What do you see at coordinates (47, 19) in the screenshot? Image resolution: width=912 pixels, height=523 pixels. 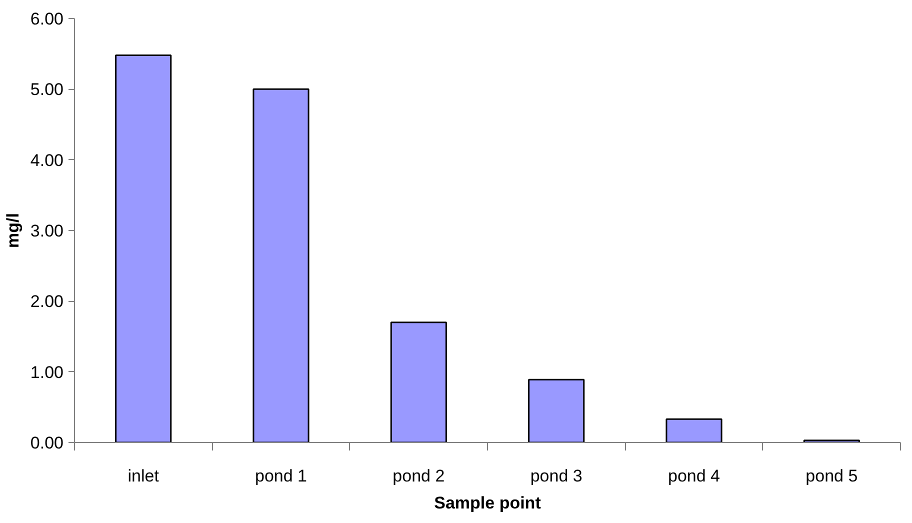 I see `y-tick-label: 6.00` at bounding box center [47, 19].